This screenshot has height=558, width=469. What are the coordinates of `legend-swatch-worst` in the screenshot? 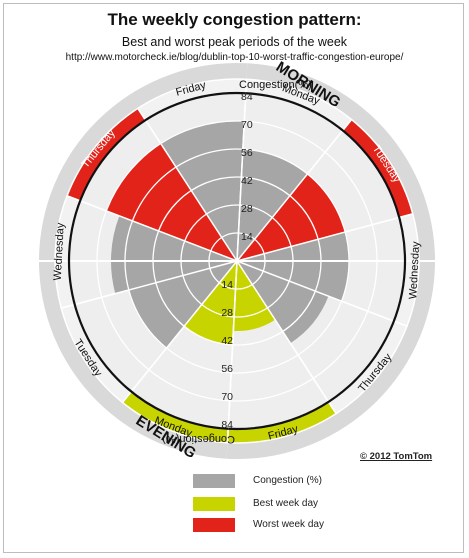 It's located at (214, 525).